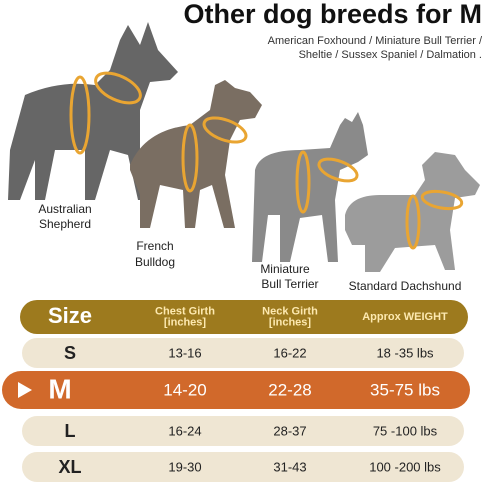 The image size is (488, 484). Describe the element at coordinates (69, 467) in the screenshot. I see `size-cell: XL` at that location.